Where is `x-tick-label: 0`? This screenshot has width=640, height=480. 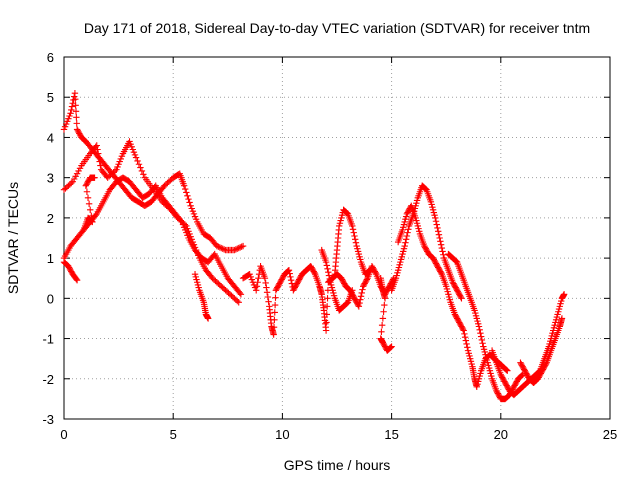 x-tick-label: 0 is located at coordinates (63, 434).